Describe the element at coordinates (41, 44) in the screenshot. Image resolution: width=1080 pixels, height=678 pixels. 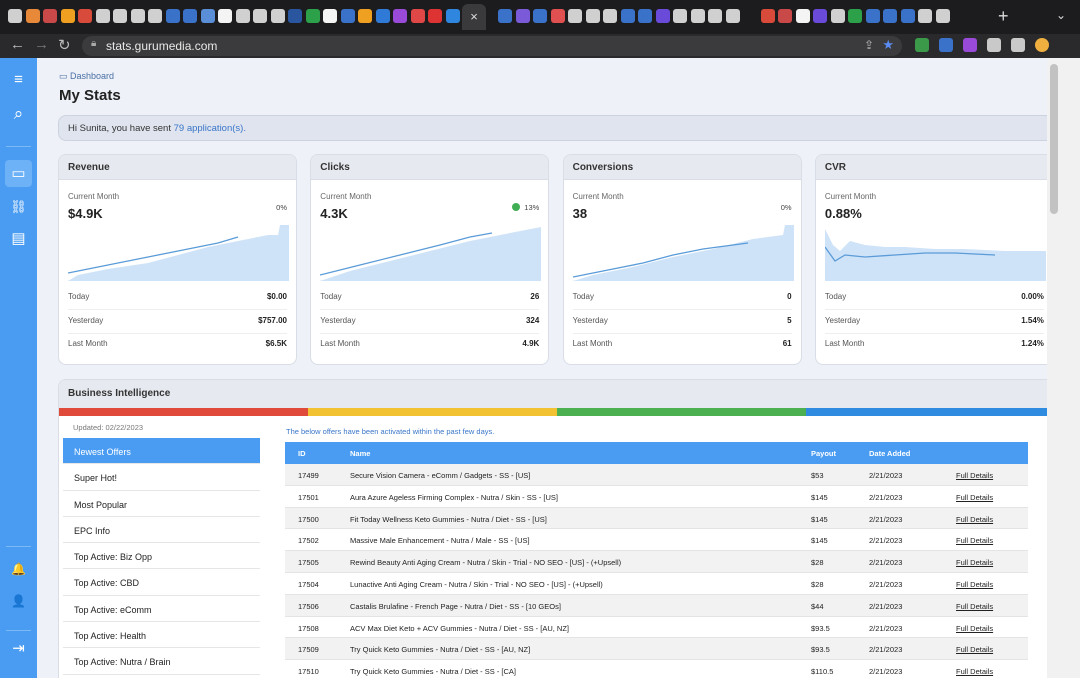
I see `forward-icon: →` at that location.